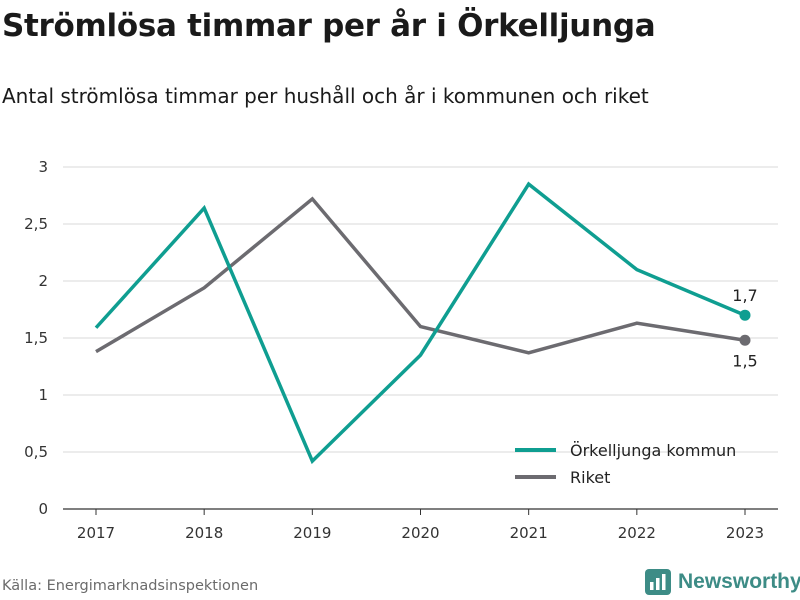 The height and width of the screenshot is (600, 800). Describe the element at coordinates (590, 477) in the screenshot. I see `legend-entry: Riket` at that location.